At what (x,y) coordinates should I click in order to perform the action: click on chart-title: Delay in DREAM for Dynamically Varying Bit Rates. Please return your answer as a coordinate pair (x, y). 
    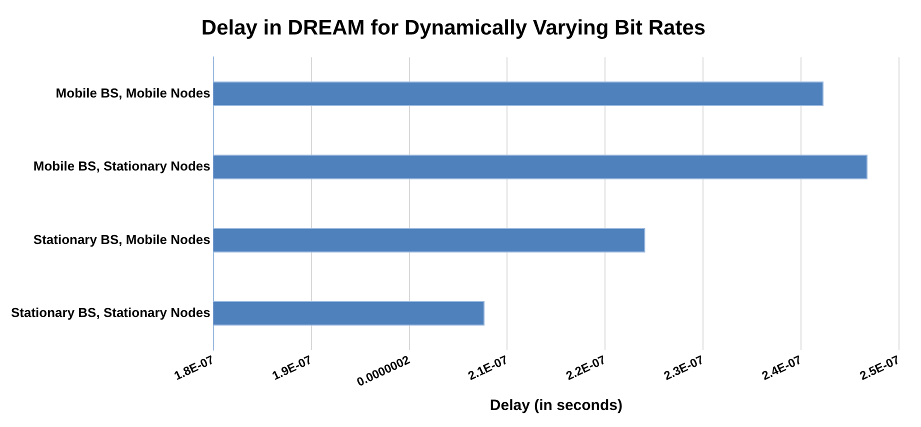
    Looking at the image, I should click on (453, 28).